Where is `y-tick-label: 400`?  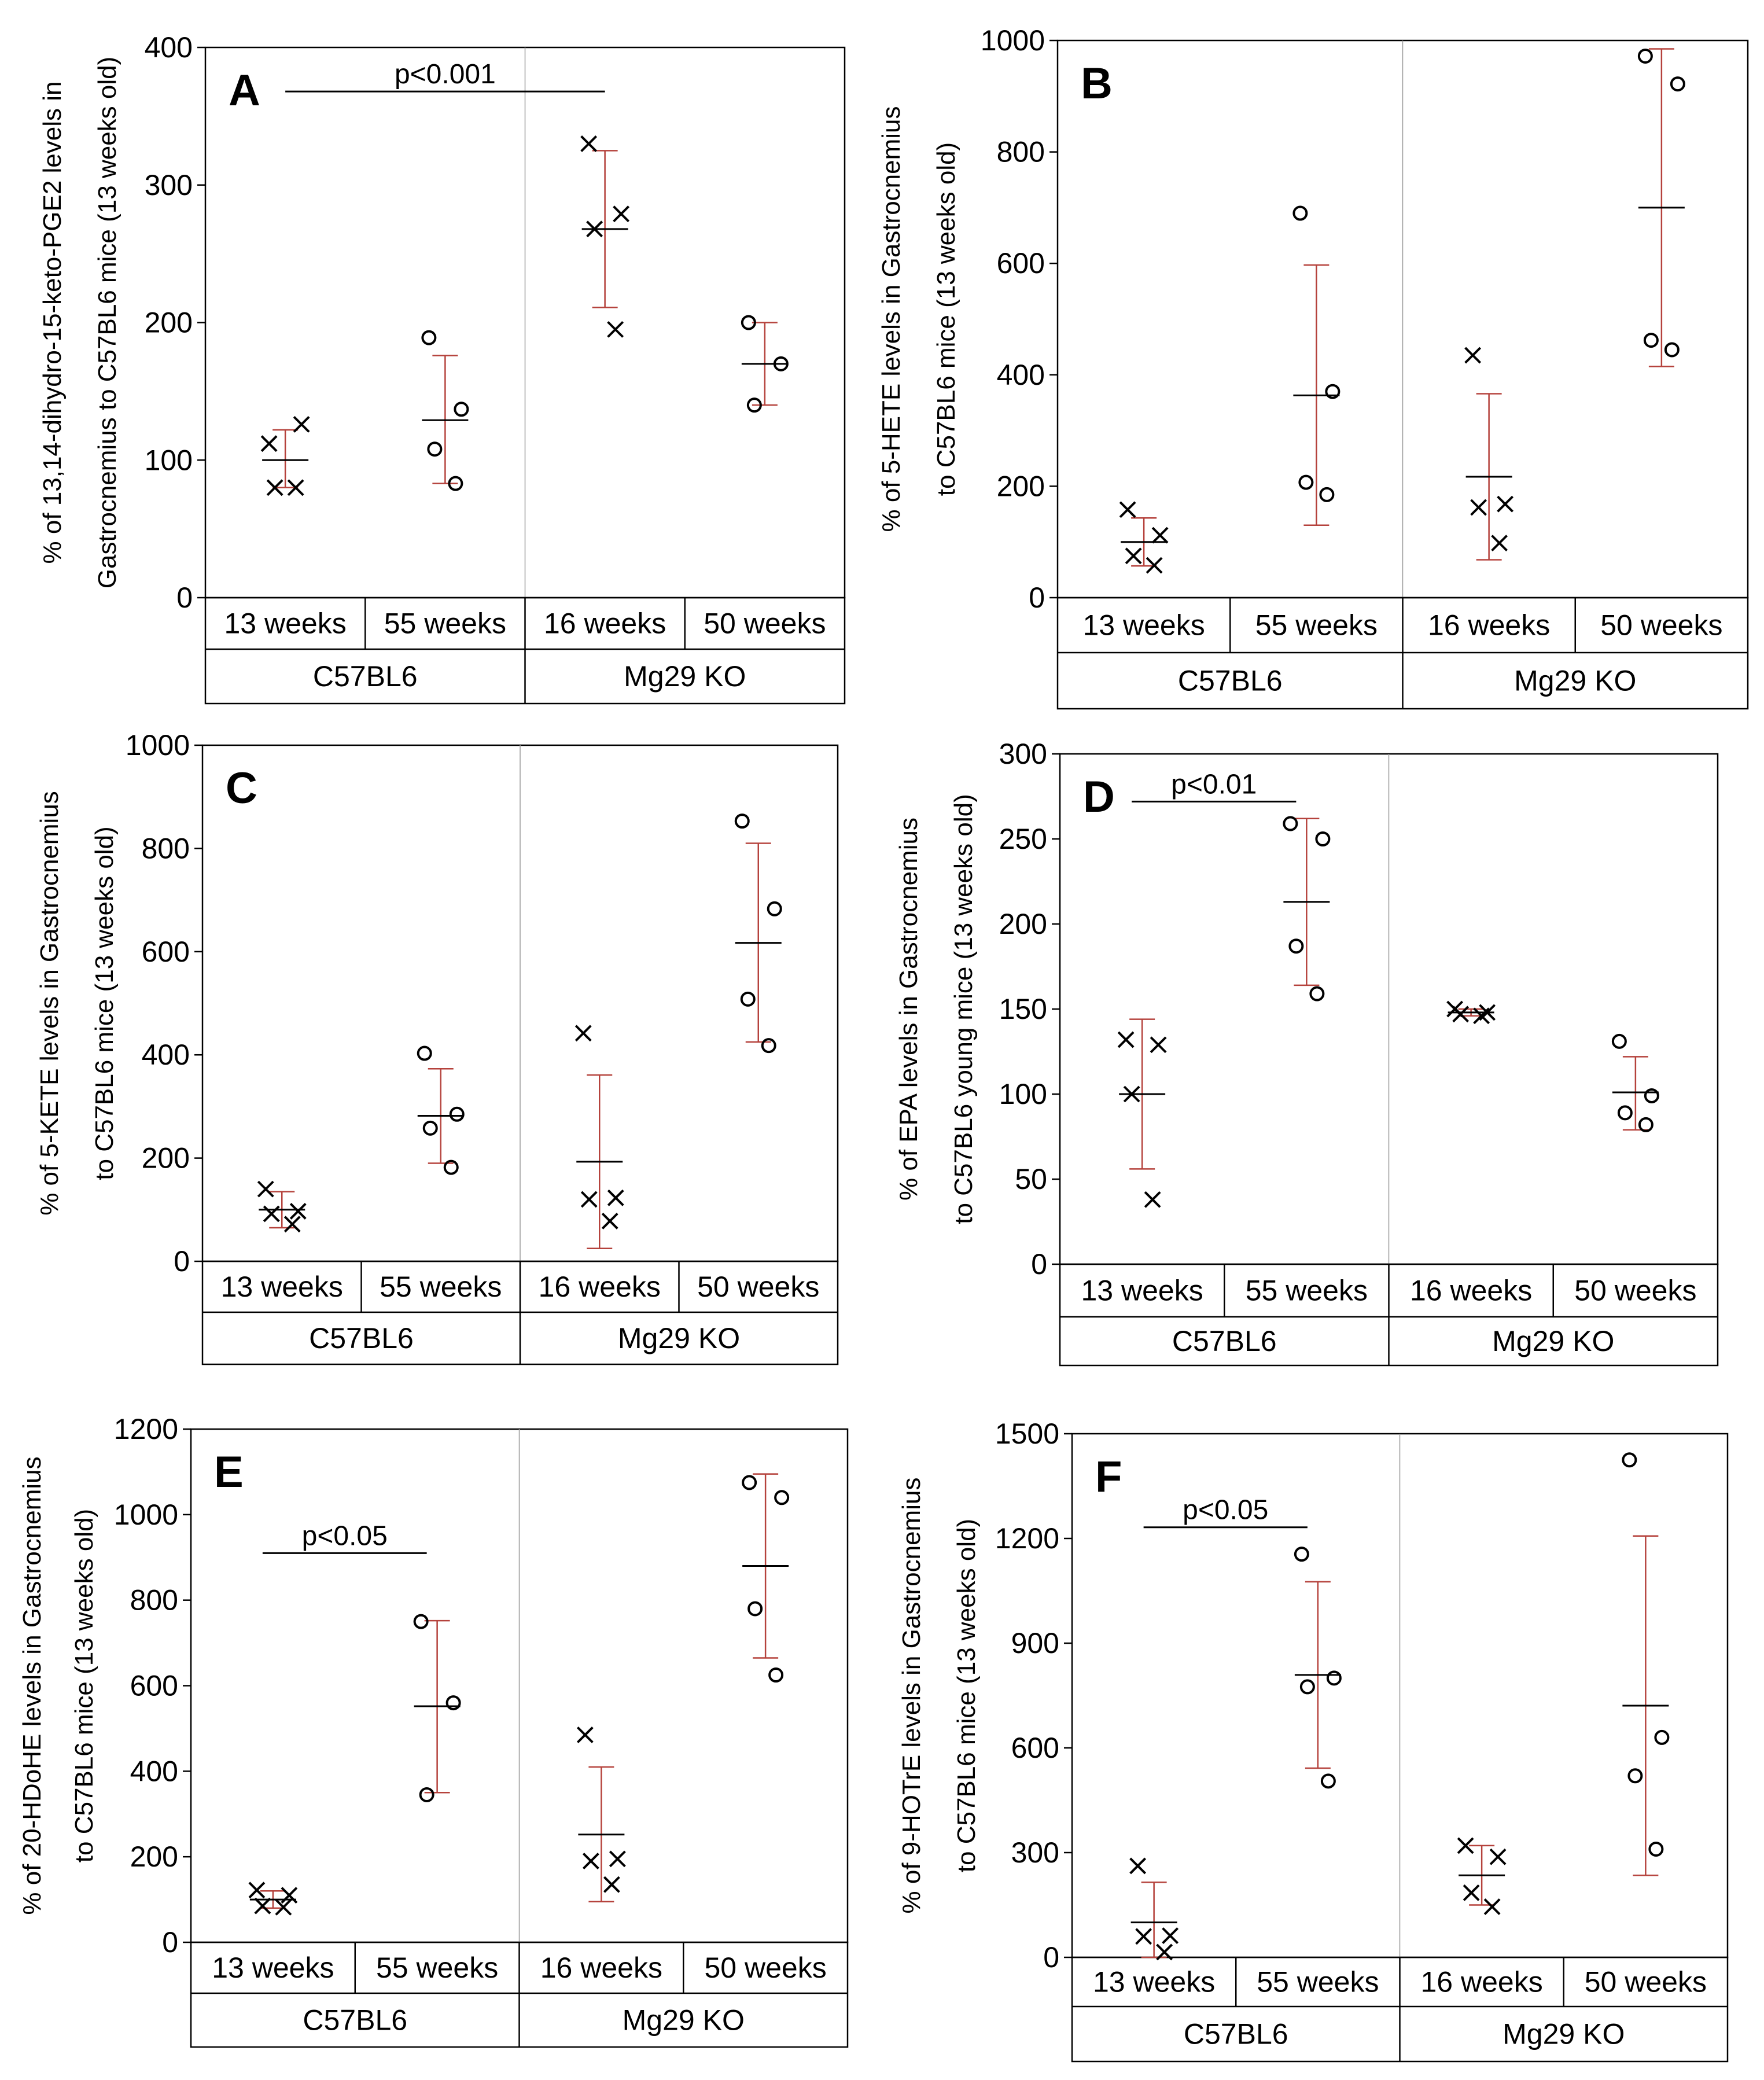 y-tick-label: 400 is located at coordinates (169, 48).